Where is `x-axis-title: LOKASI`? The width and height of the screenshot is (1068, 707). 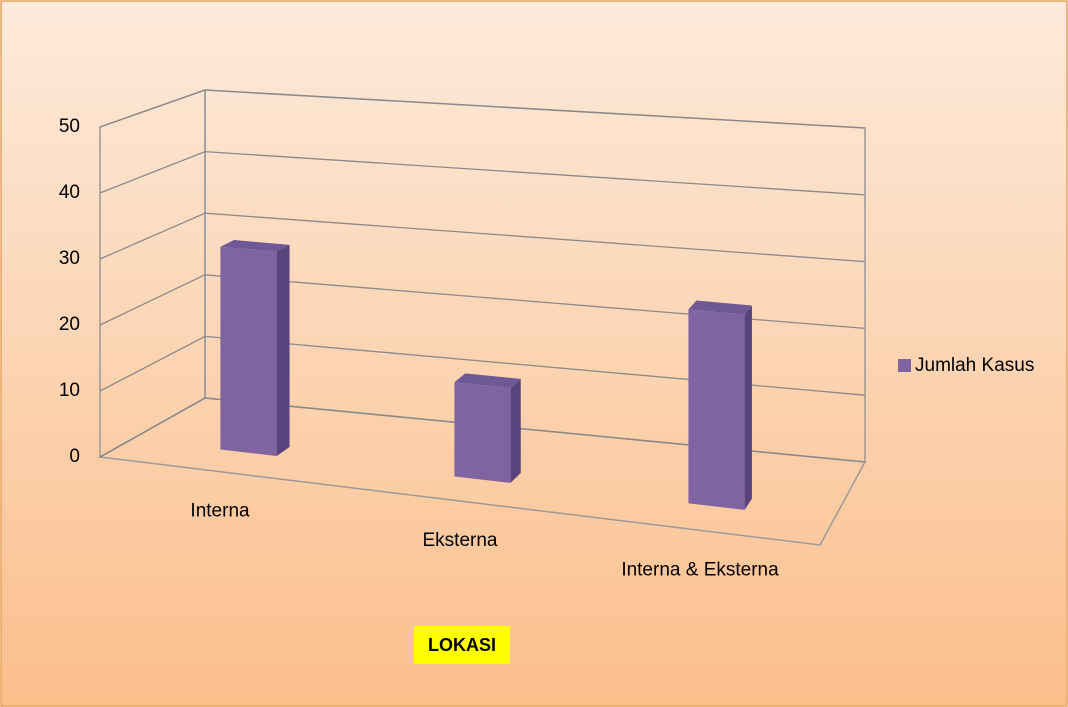
x-axis-title: LOKASI is located at coordinates (462, 645).